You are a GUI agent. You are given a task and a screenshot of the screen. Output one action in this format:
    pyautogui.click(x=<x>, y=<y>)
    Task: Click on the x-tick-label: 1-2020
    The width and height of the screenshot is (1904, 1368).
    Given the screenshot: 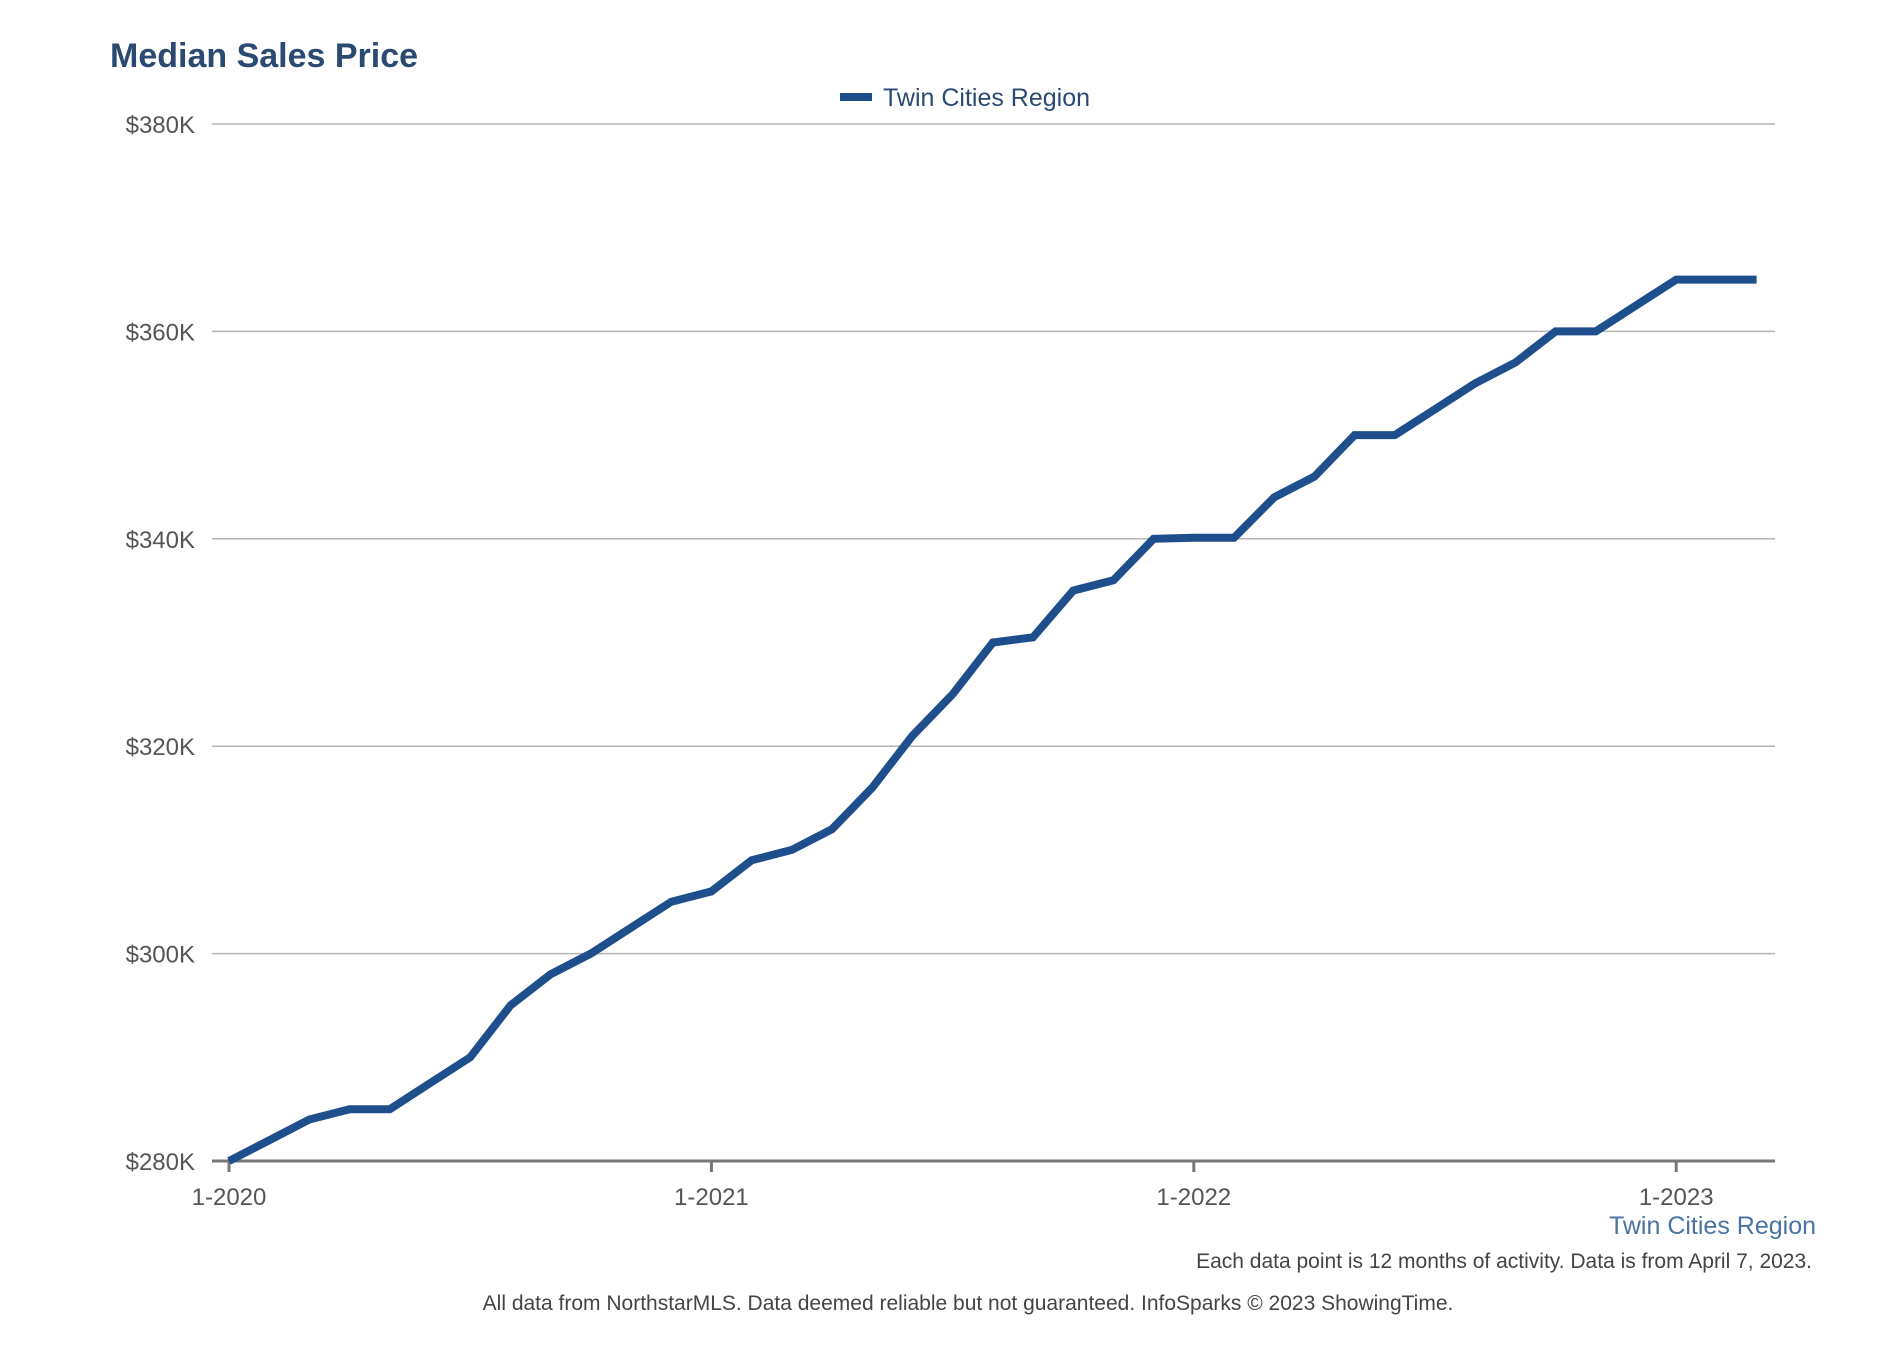 What is the action you would take?
    pyautogui.click(x=229, y=1197)
    